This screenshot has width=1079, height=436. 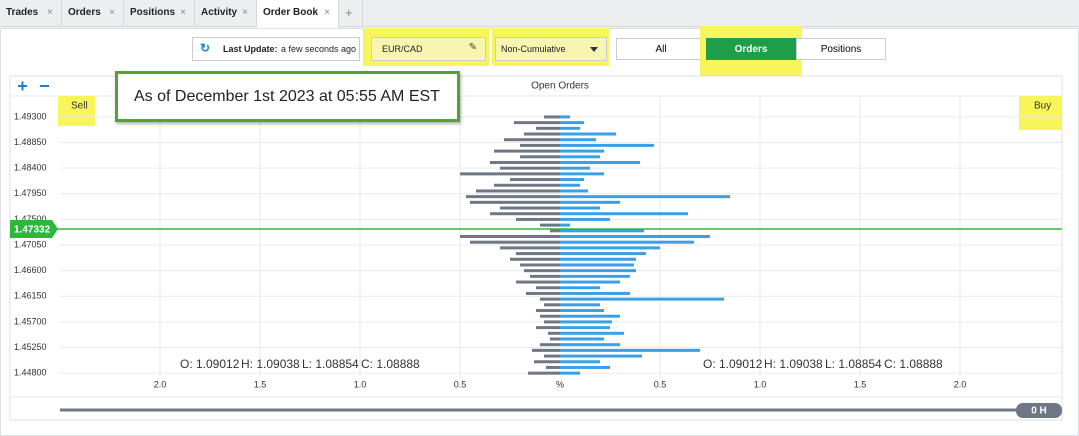 What do you see at coordinates (533, 49) in the screenshot?
I see `mode: Non-Cumulative` at bounding box center [533, 49].